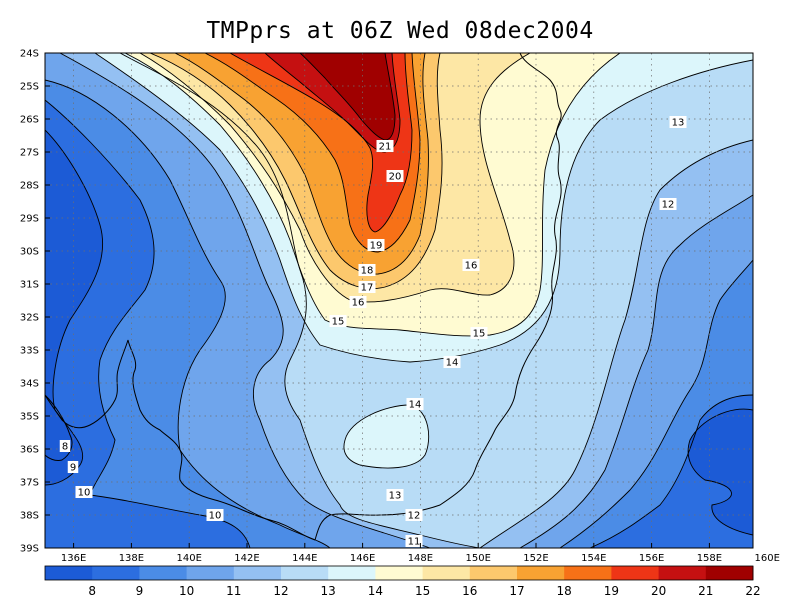 The image size is (800, 600). What do you see at coordinates (420, 558) in the screenshot?
I see `x-tick-label: 148E` at bounding box center [420, 558].